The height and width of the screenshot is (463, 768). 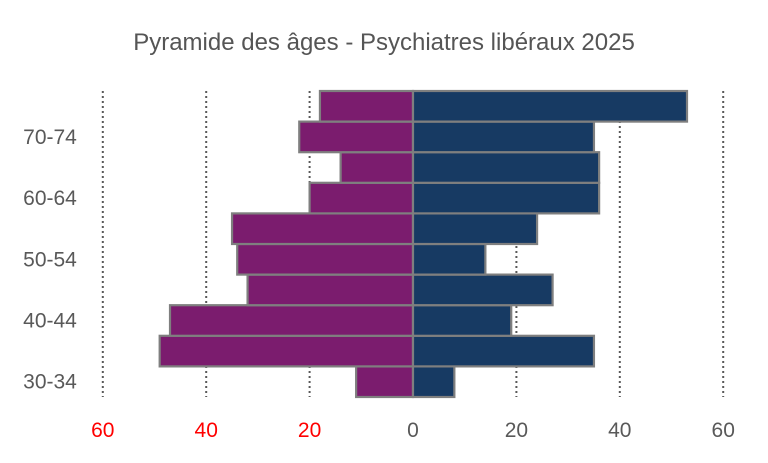 I want to click on y-label-50-54: 50-54, so click(x=50, y=259).